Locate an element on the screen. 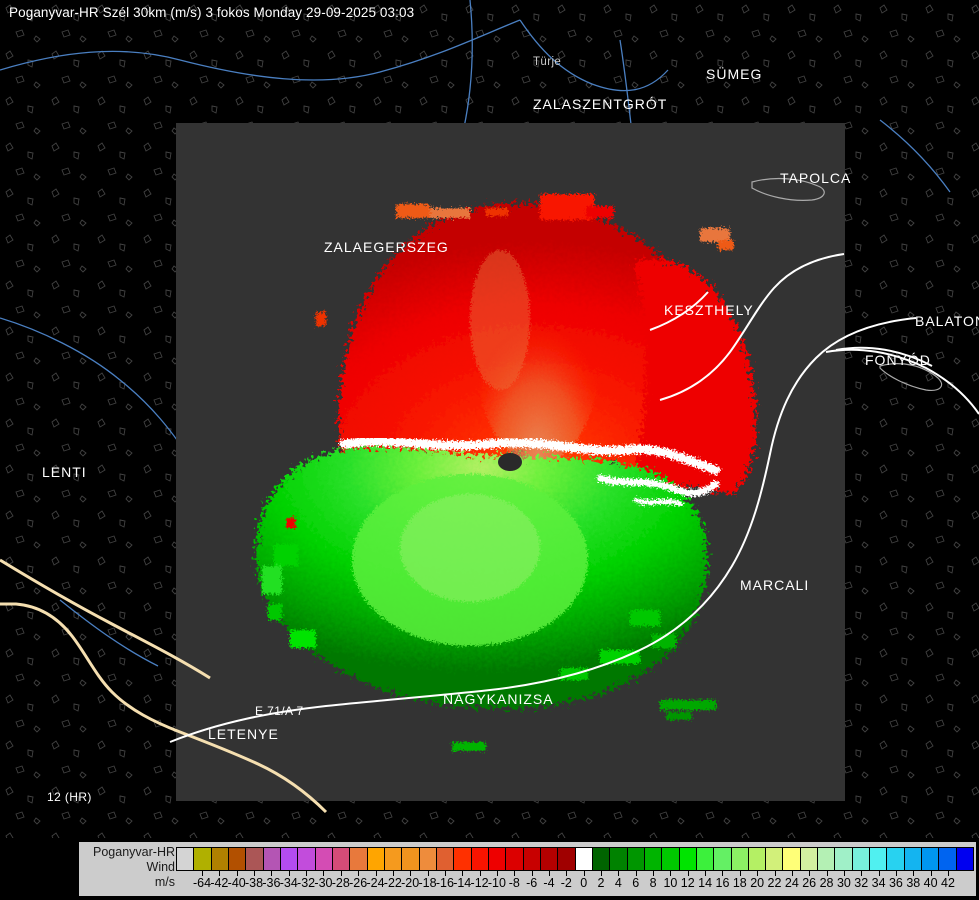 This screenshot has width=979, height=900. colorbar-tick-label: -24 is located at coordinates (375, 883).